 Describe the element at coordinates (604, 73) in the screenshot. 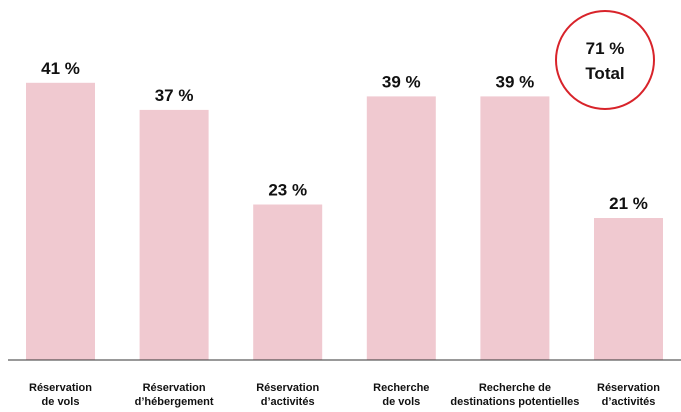

I see `total-badge-label: Total` at that location.